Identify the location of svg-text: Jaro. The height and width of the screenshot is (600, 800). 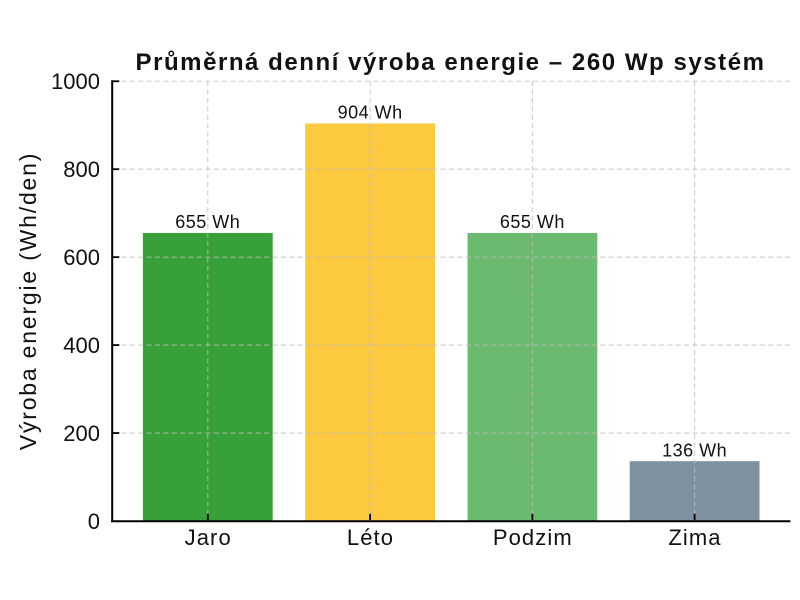
(208, 537).